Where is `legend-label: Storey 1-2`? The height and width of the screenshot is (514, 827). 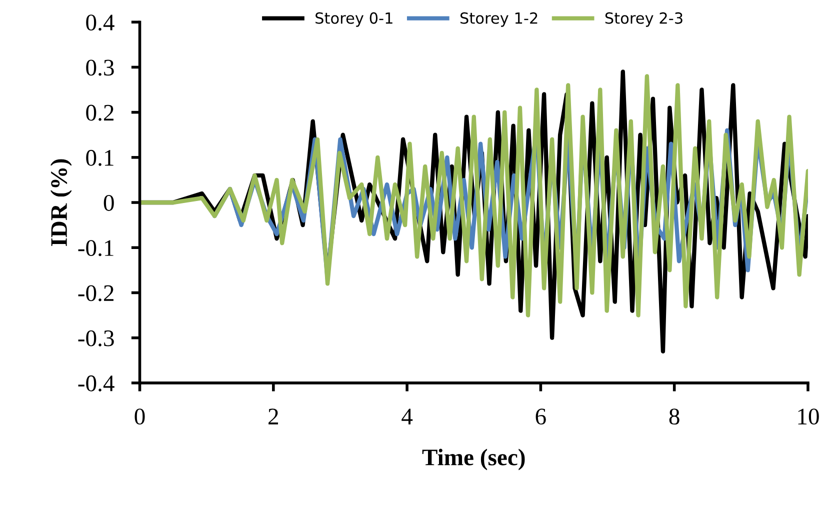
legend-label: Storey 1-2 is located at coordinates (499, 19).